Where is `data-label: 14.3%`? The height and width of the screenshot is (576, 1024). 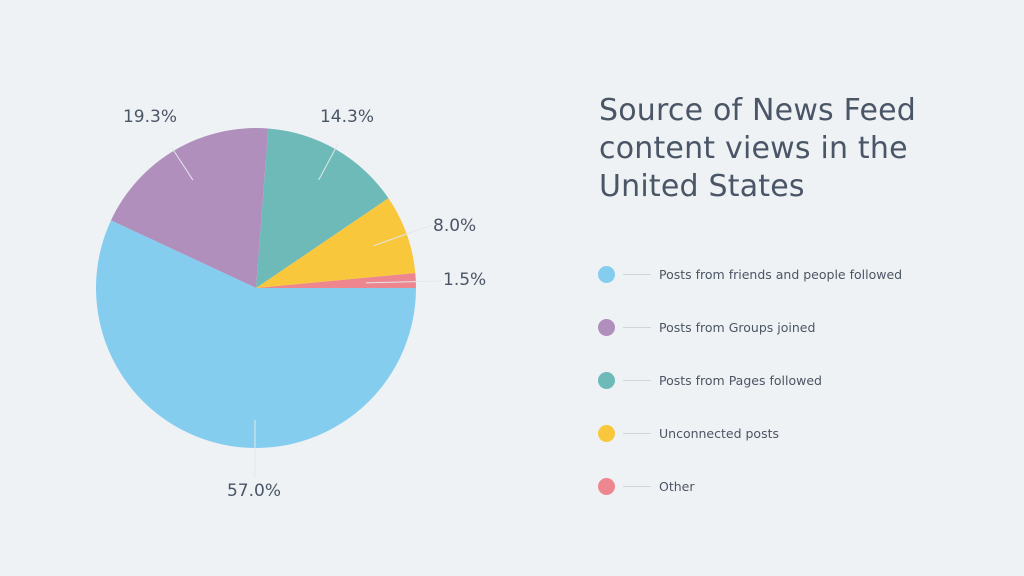
data-label: 14.3% is located at coordinates (347, 117).